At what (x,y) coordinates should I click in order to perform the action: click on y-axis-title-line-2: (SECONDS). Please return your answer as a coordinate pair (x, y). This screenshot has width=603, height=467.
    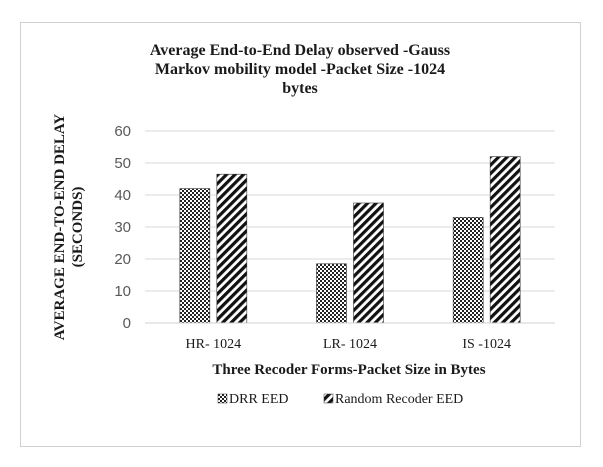
    Looking at the image, I should click on (78, 227).